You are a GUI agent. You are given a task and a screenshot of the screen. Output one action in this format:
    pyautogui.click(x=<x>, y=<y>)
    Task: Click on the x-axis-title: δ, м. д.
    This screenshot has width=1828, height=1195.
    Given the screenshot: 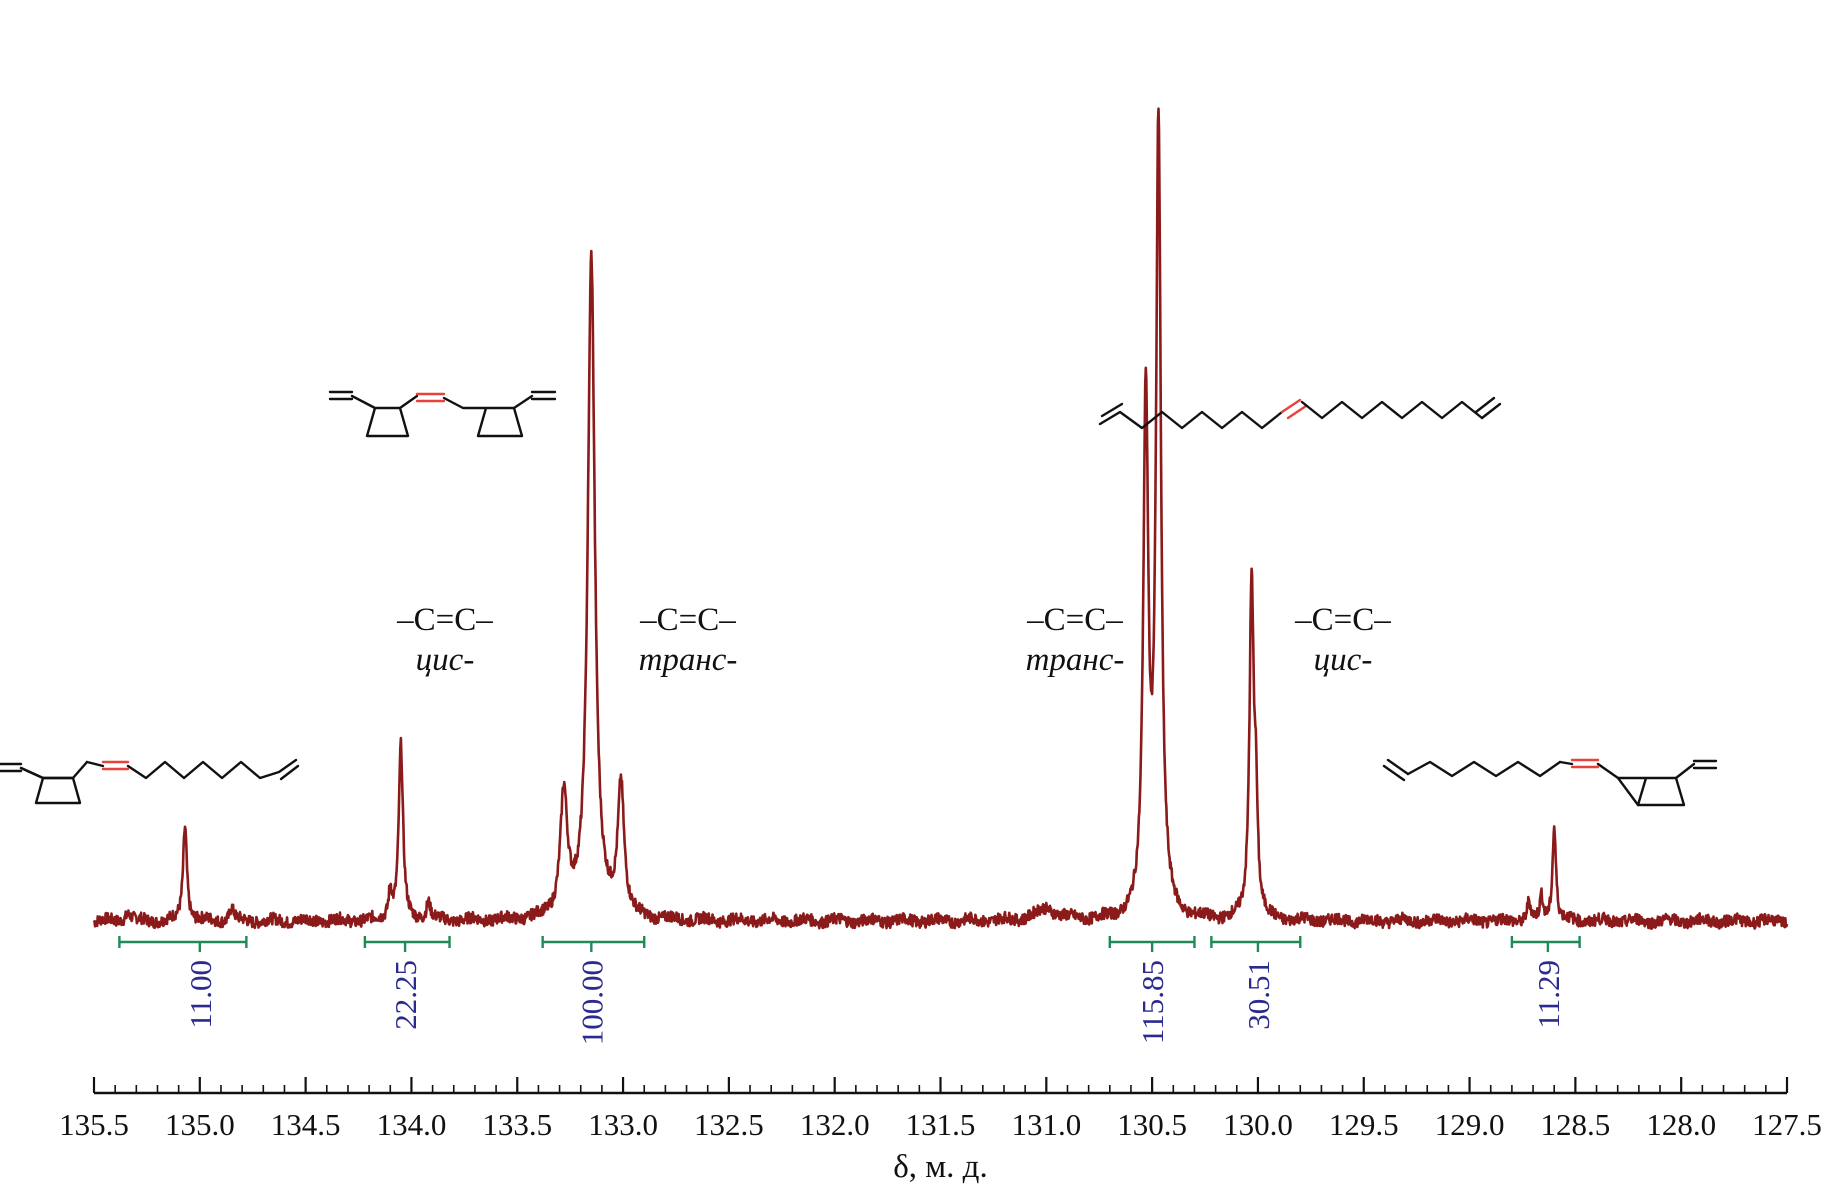 What is the action you would take?
    pyautogui.click(x=940, y=1167)
    